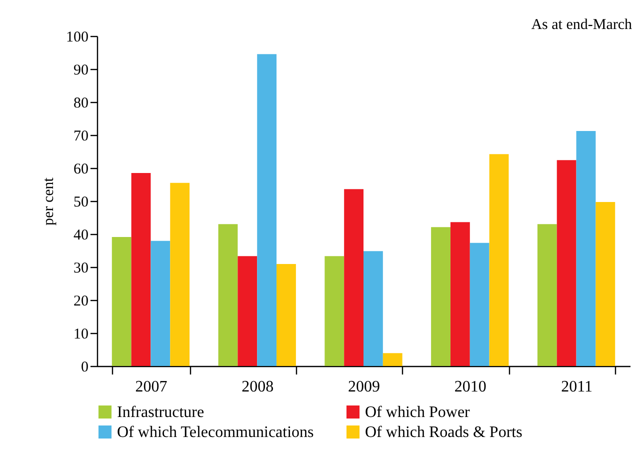 The width and height of the screenshot is (632, 456). I want to click on y-tick-label: 60, so click(81, 170).